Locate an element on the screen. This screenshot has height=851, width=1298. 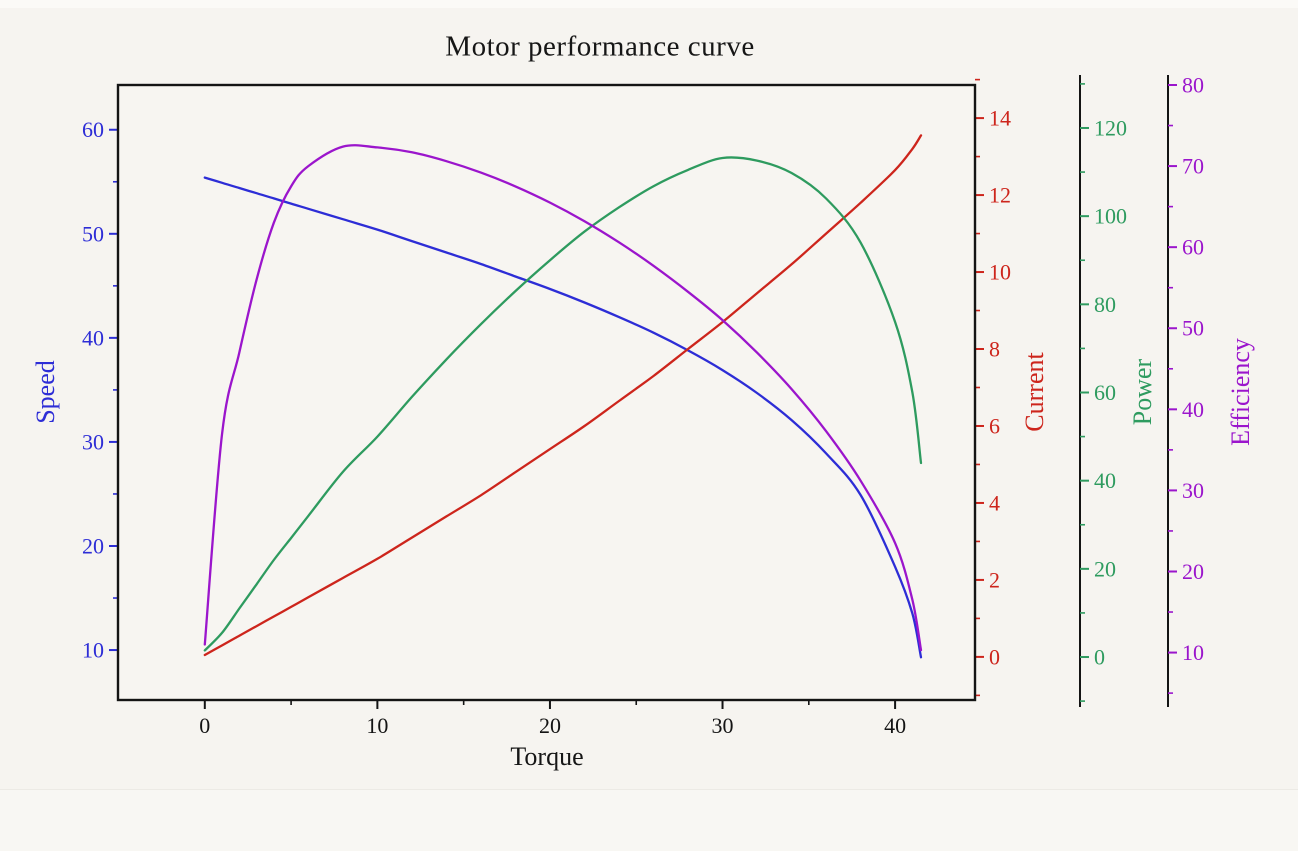
svg-text: 70 is located at coordinates (1193, 166).